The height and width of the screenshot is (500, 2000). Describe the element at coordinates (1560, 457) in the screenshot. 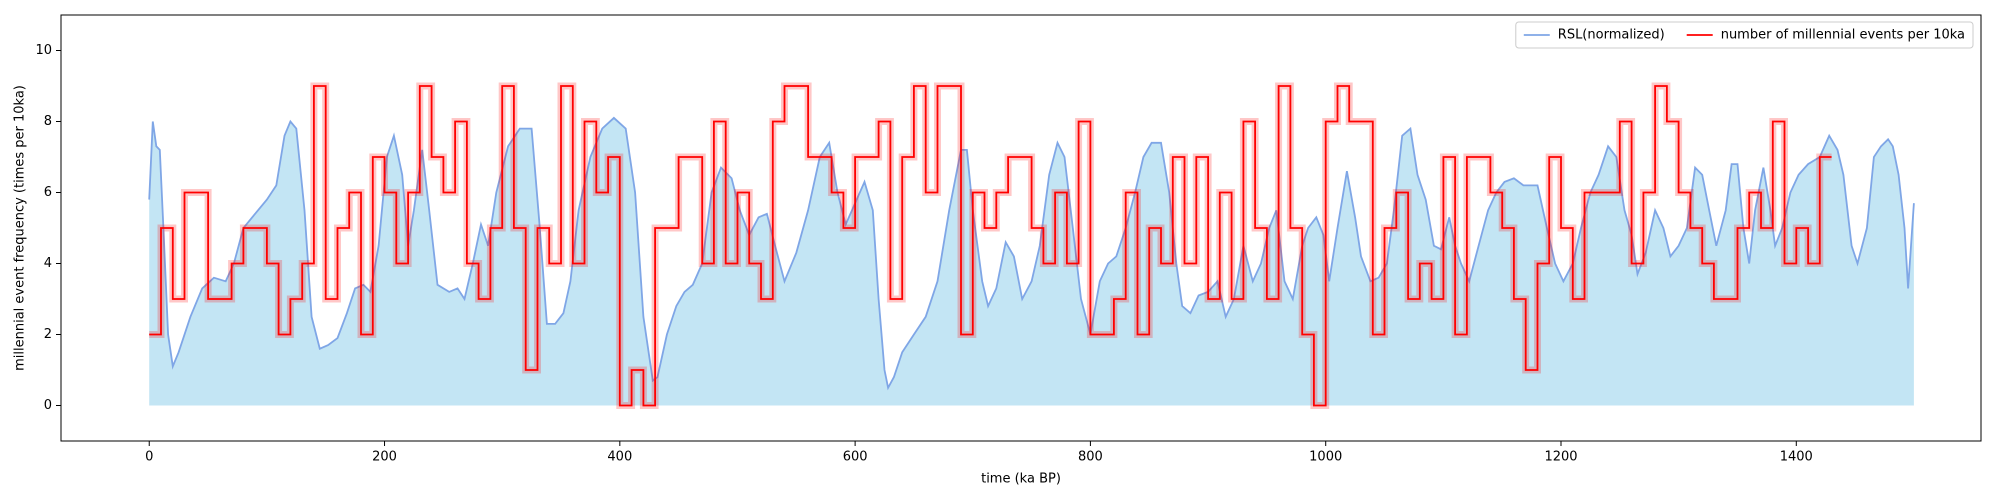

I see `x-tick-label: 1200` at that location.